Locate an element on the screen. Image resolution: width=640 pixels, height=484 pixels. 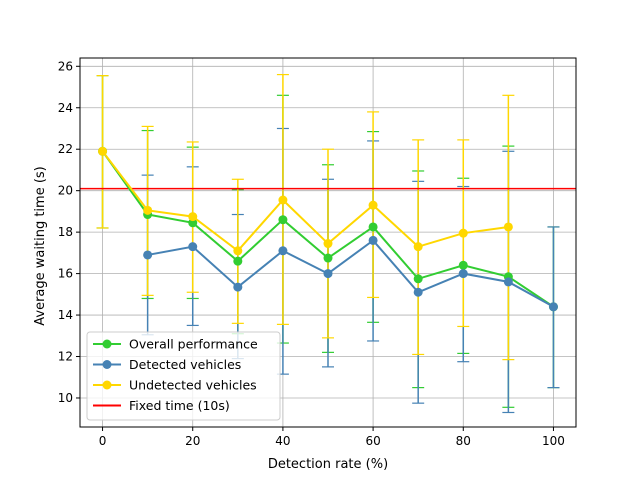
legend-box is located at coordinates (183, 376).